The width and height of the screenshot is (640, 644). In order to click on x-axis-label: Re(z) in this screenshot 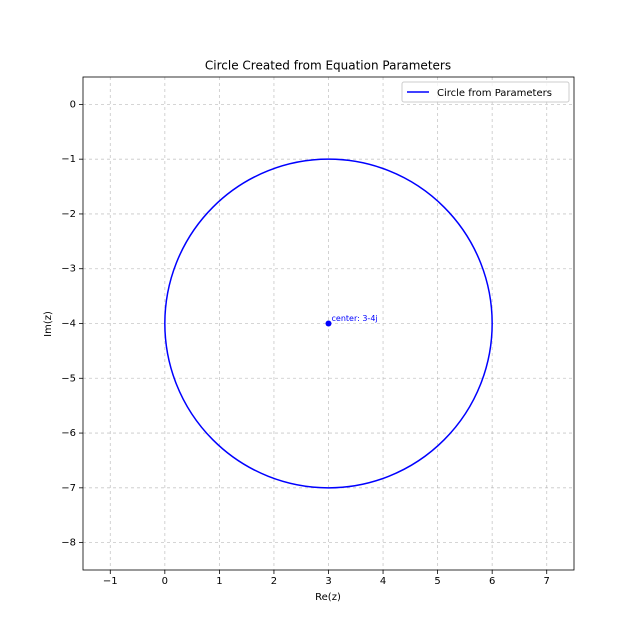, I will do `click(328, 597)`.